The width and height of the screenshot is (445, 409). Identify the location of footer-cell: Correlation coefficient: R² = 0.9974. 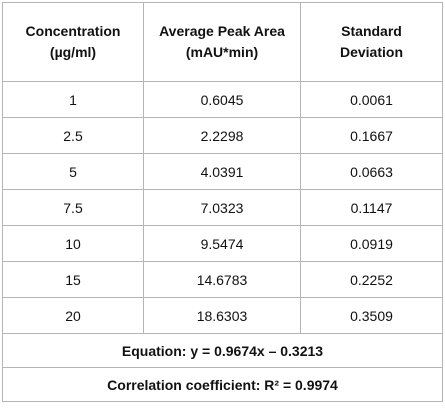
(222, 384).